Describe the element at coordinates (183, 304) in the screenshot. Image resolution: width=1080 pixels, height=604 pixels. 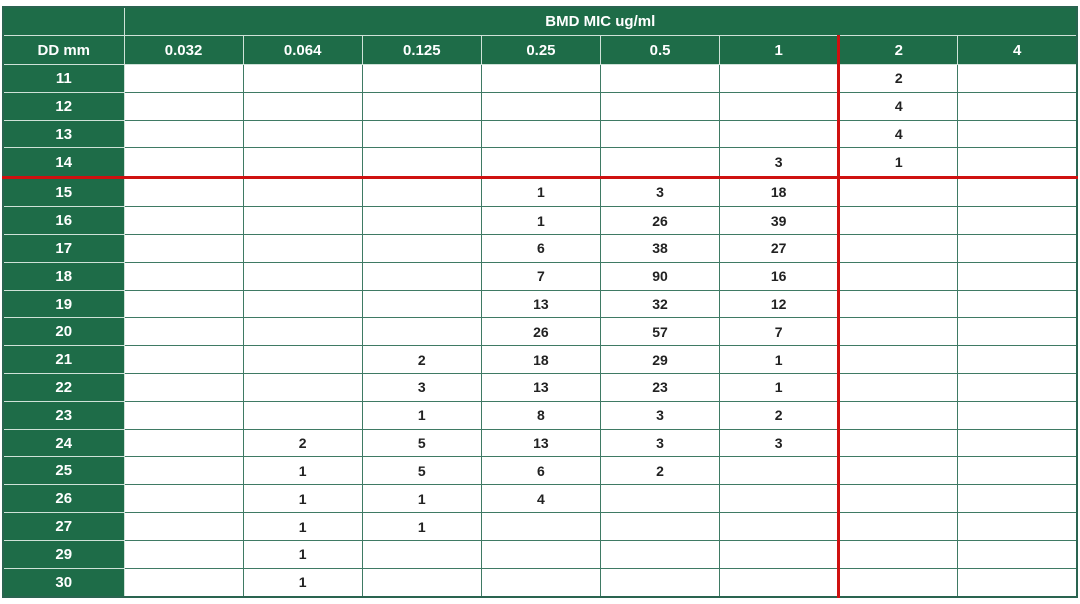
I see `cell-dd19-mic0.032` at that location.